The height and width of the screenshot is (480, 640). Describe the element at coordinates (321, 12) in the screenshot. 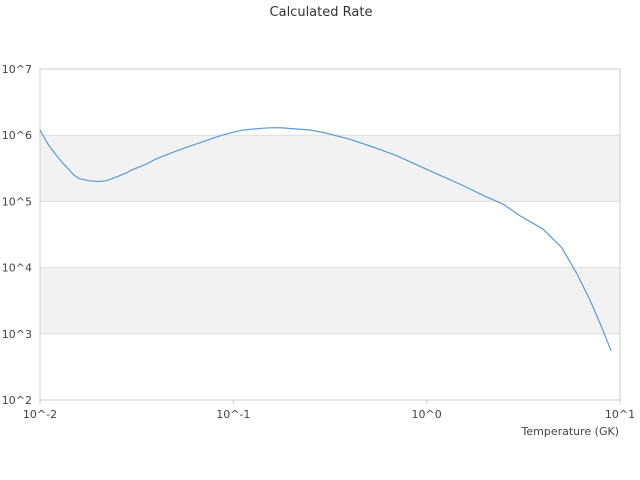

I see `chart-title: Calculated Rate` at that location.